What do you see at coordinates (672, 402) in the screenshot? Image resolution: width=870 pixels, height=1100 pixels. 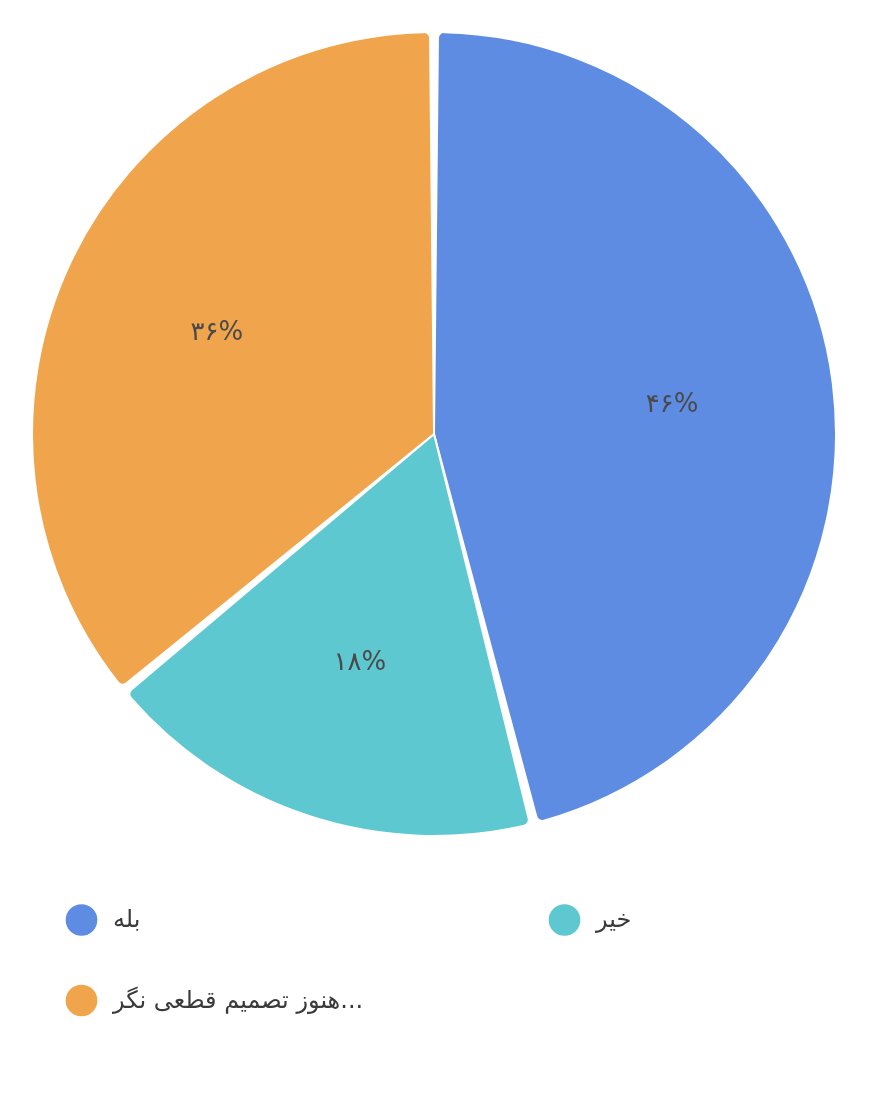 I see `data-label: ۴۶%` at bounding box center [672, 402].